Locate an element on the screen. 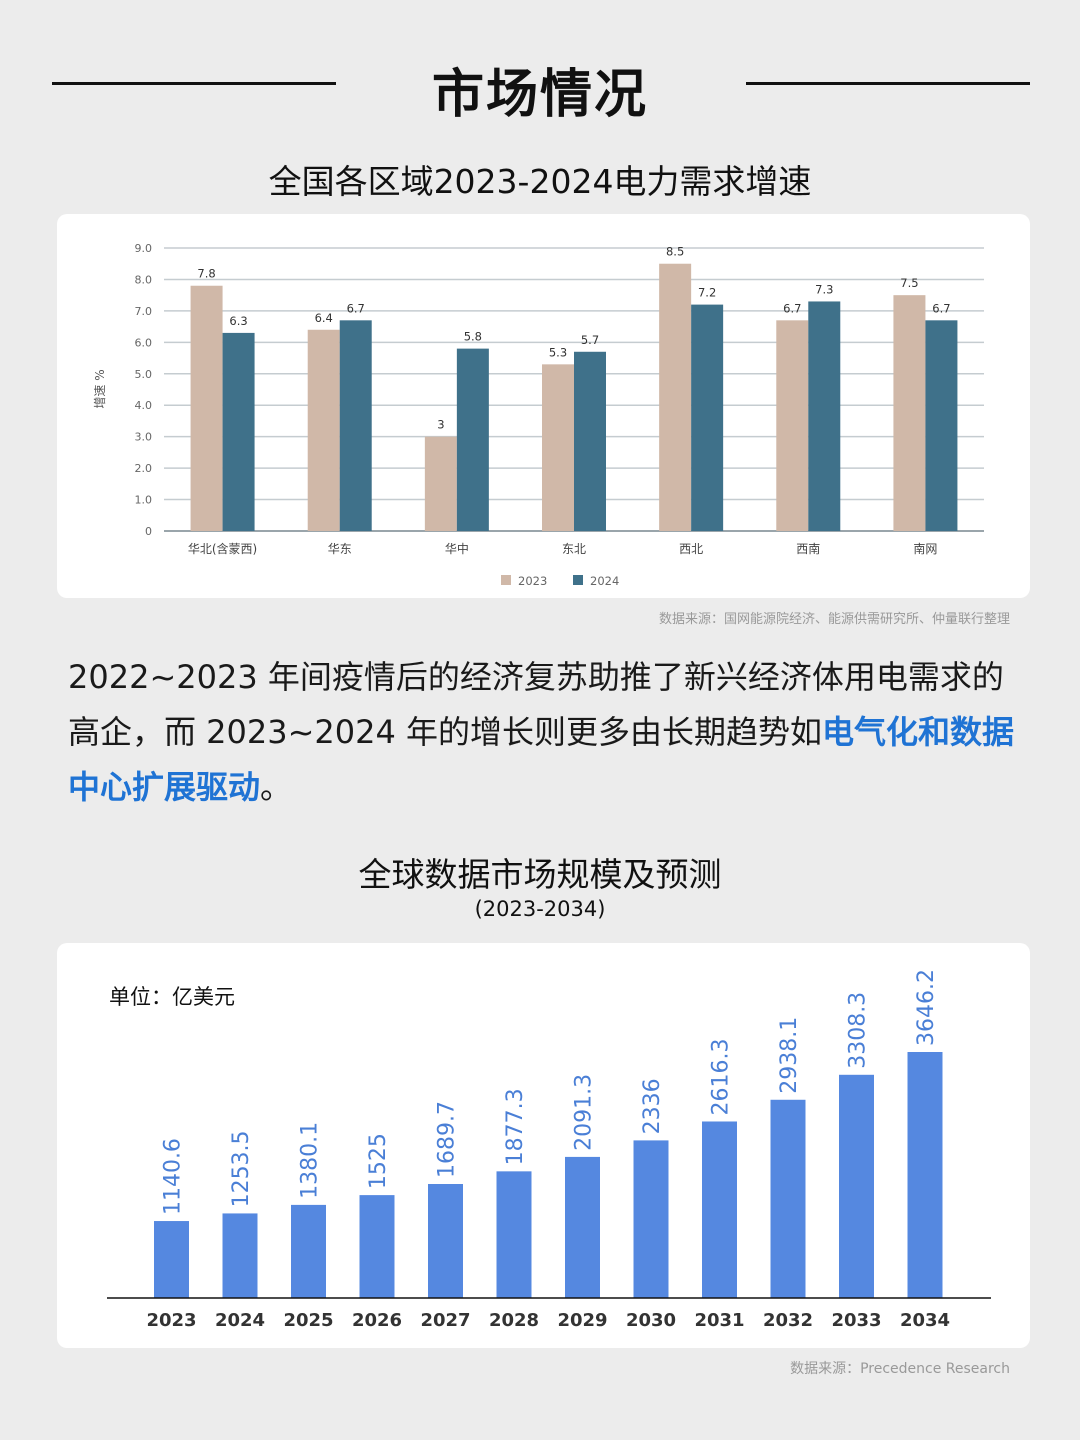  bar-value-label: 2336 is located at coordinates (652, 1106).